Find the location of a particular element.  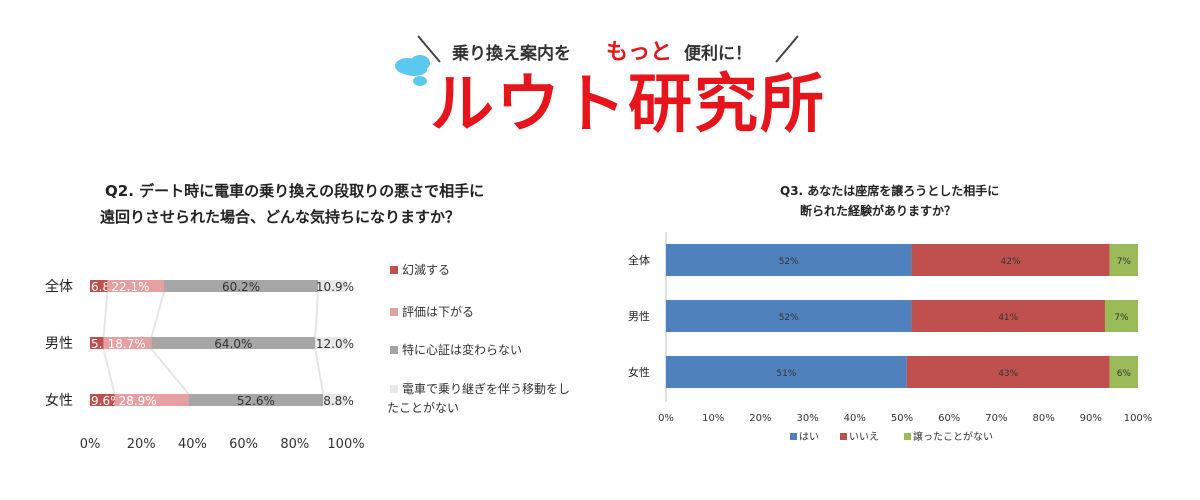

tagline: 乗り換え案内を もっと 便利に！ is located at coordinates (603, 49).